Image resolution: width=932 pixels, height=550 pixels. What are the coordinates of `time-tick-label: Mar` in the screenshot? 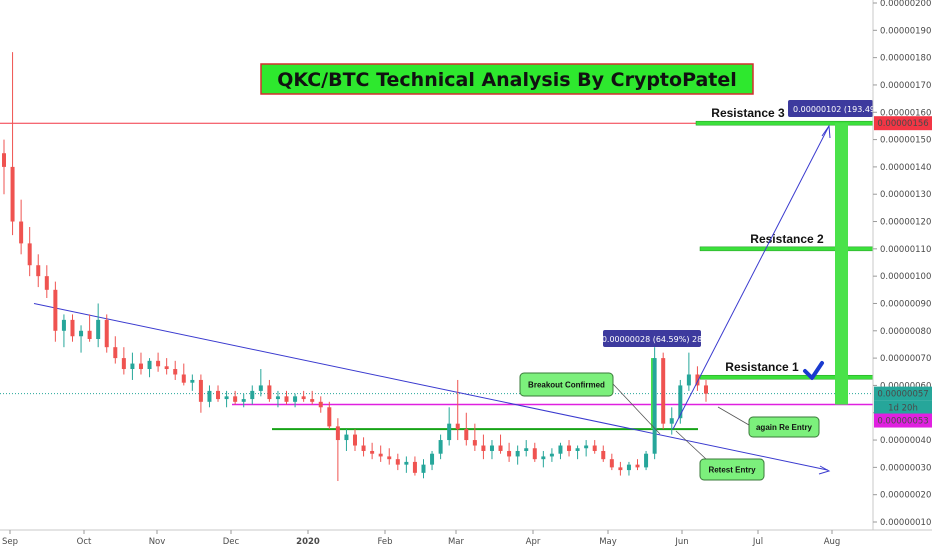 It's located at (456, 542).